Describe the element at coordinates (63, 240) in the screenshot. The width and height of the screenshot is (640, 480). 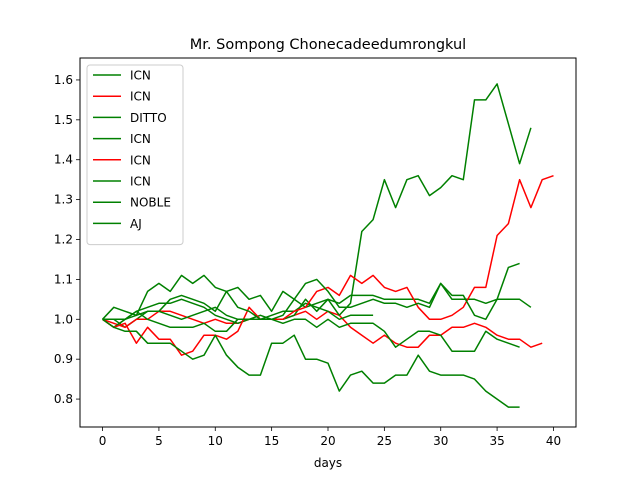
I see `y-tick-label: 1.2` at that location.